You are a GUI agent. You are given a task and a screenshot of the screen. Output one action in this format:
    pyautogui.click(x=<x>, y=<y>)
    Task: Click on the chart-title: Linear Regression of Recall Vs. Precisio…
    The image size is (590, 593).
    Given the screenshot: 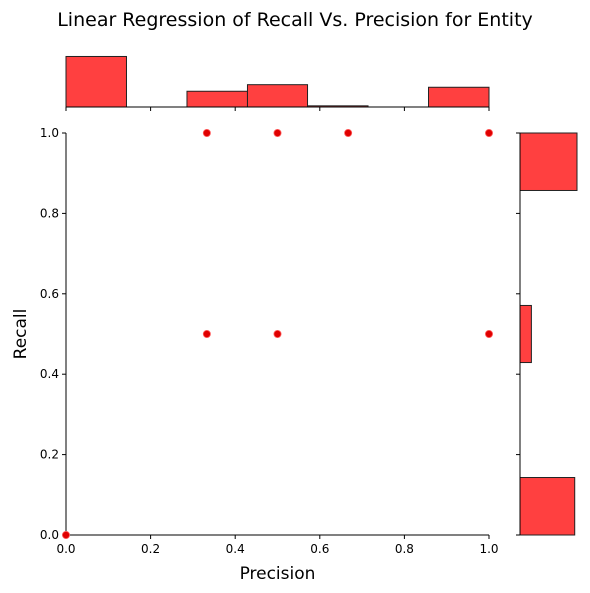 What is the action you would take?
    pyautogui.click(x=295, y=20)
    